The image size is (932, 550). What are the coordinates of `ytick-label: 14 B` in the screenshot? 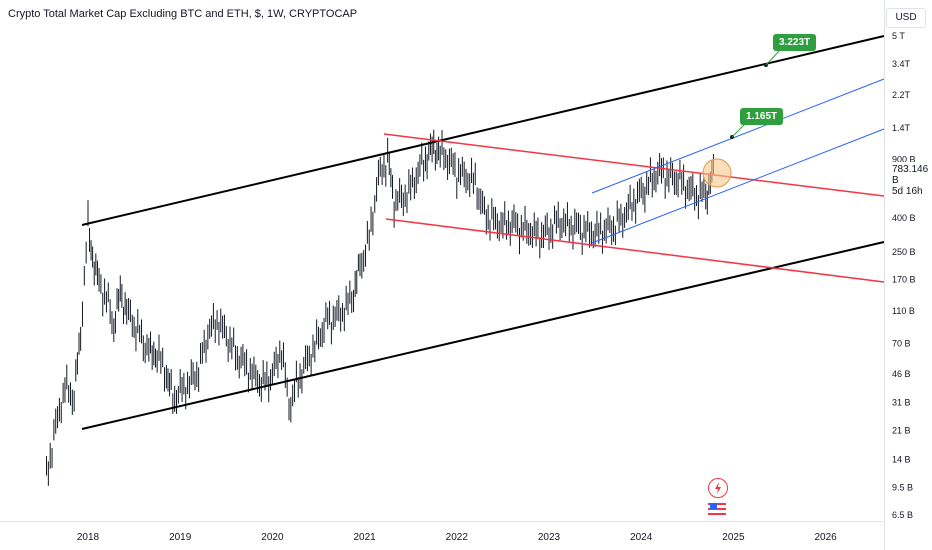 It's located at (901, 460).